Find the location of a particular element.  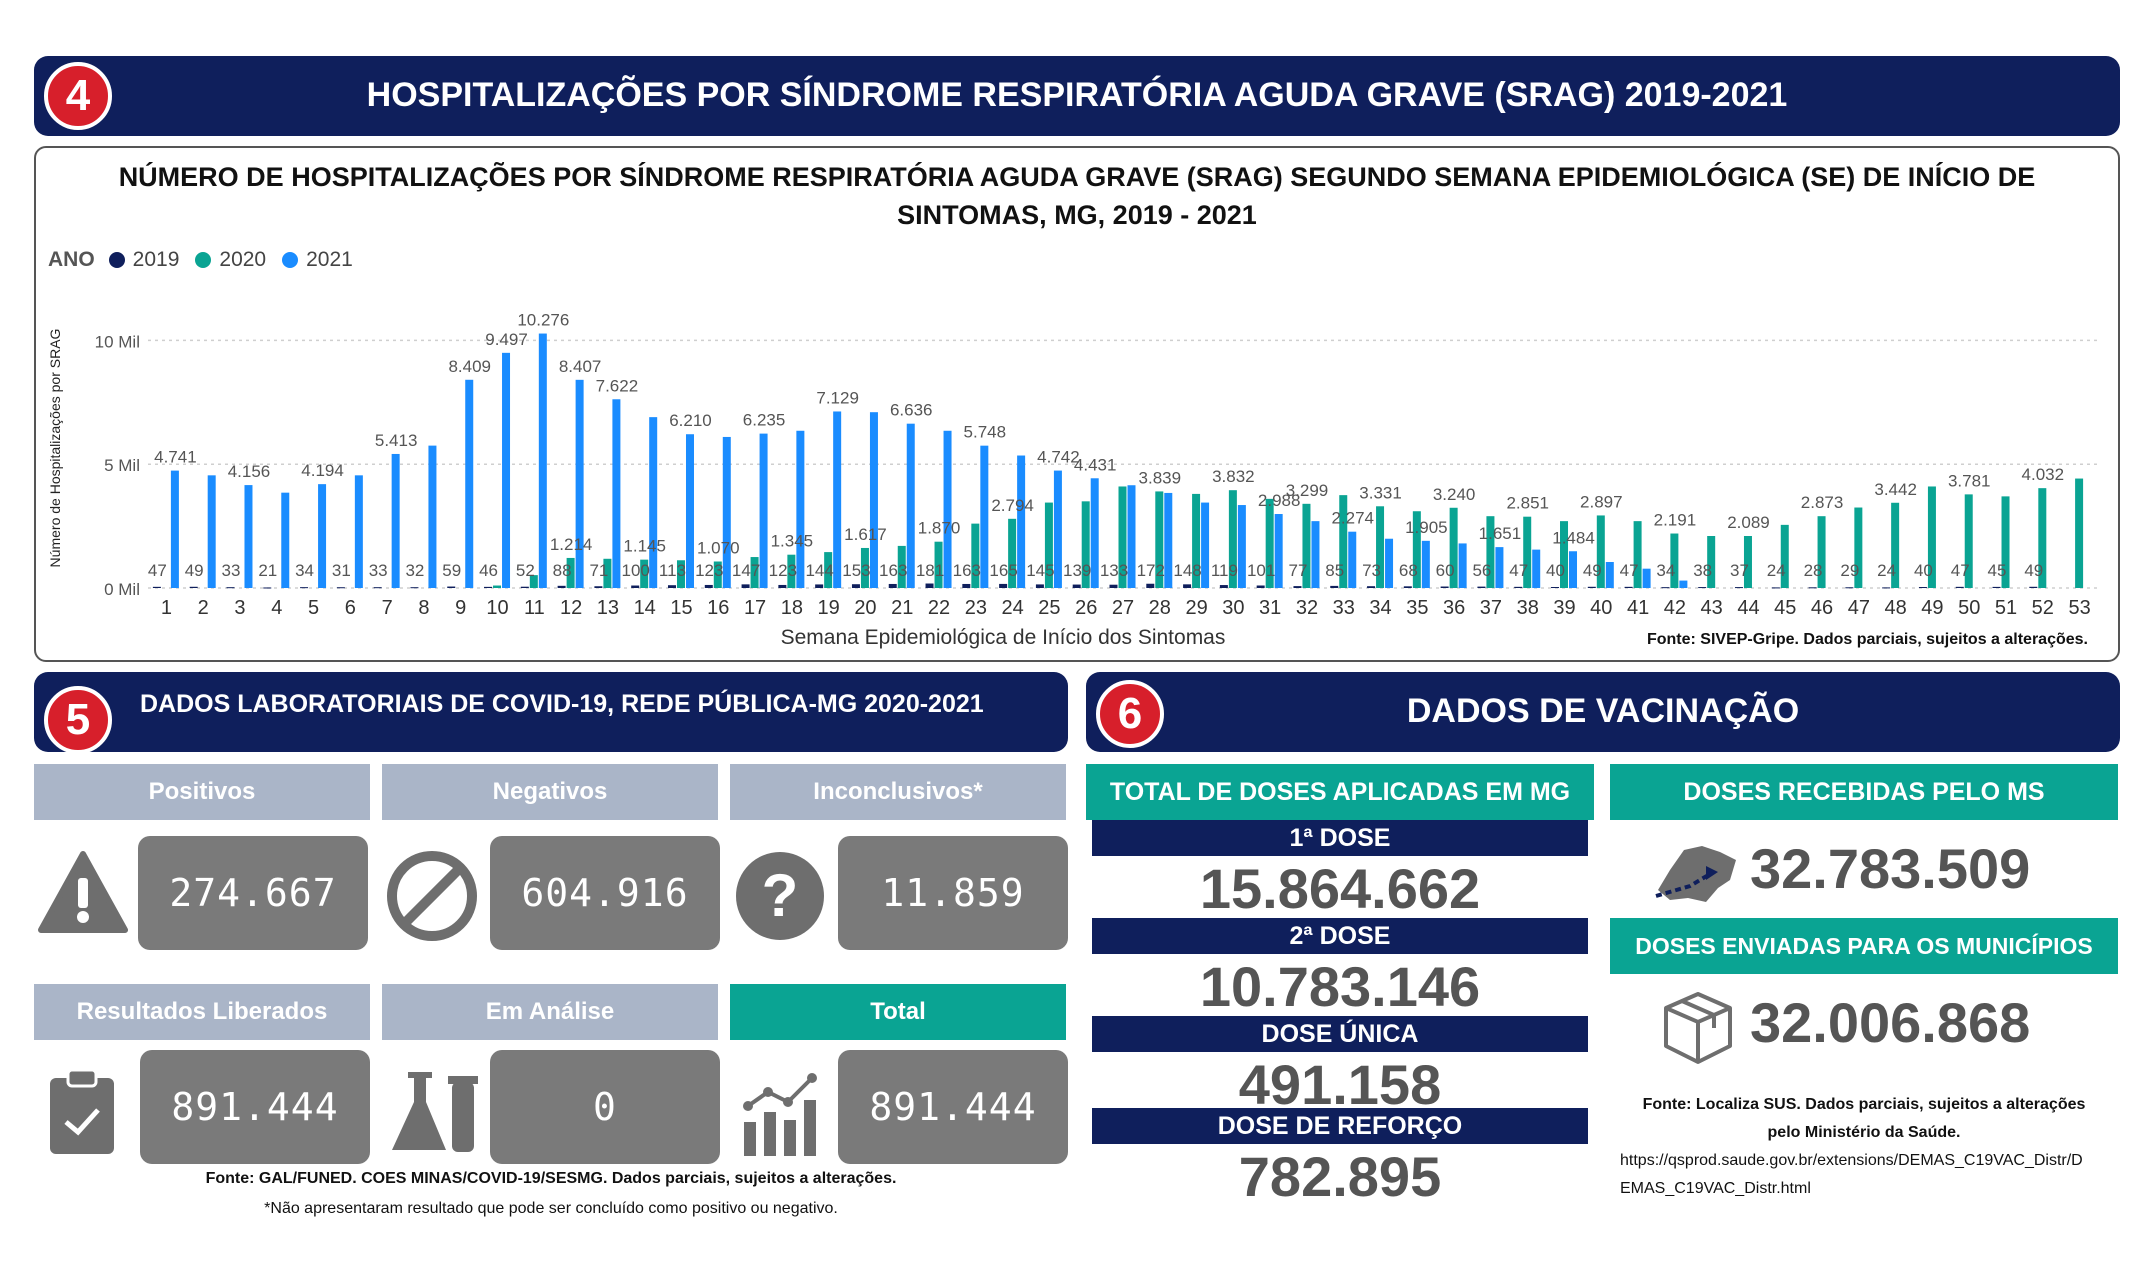

data-label-2019: 34 is located at coordinates (304, 570).